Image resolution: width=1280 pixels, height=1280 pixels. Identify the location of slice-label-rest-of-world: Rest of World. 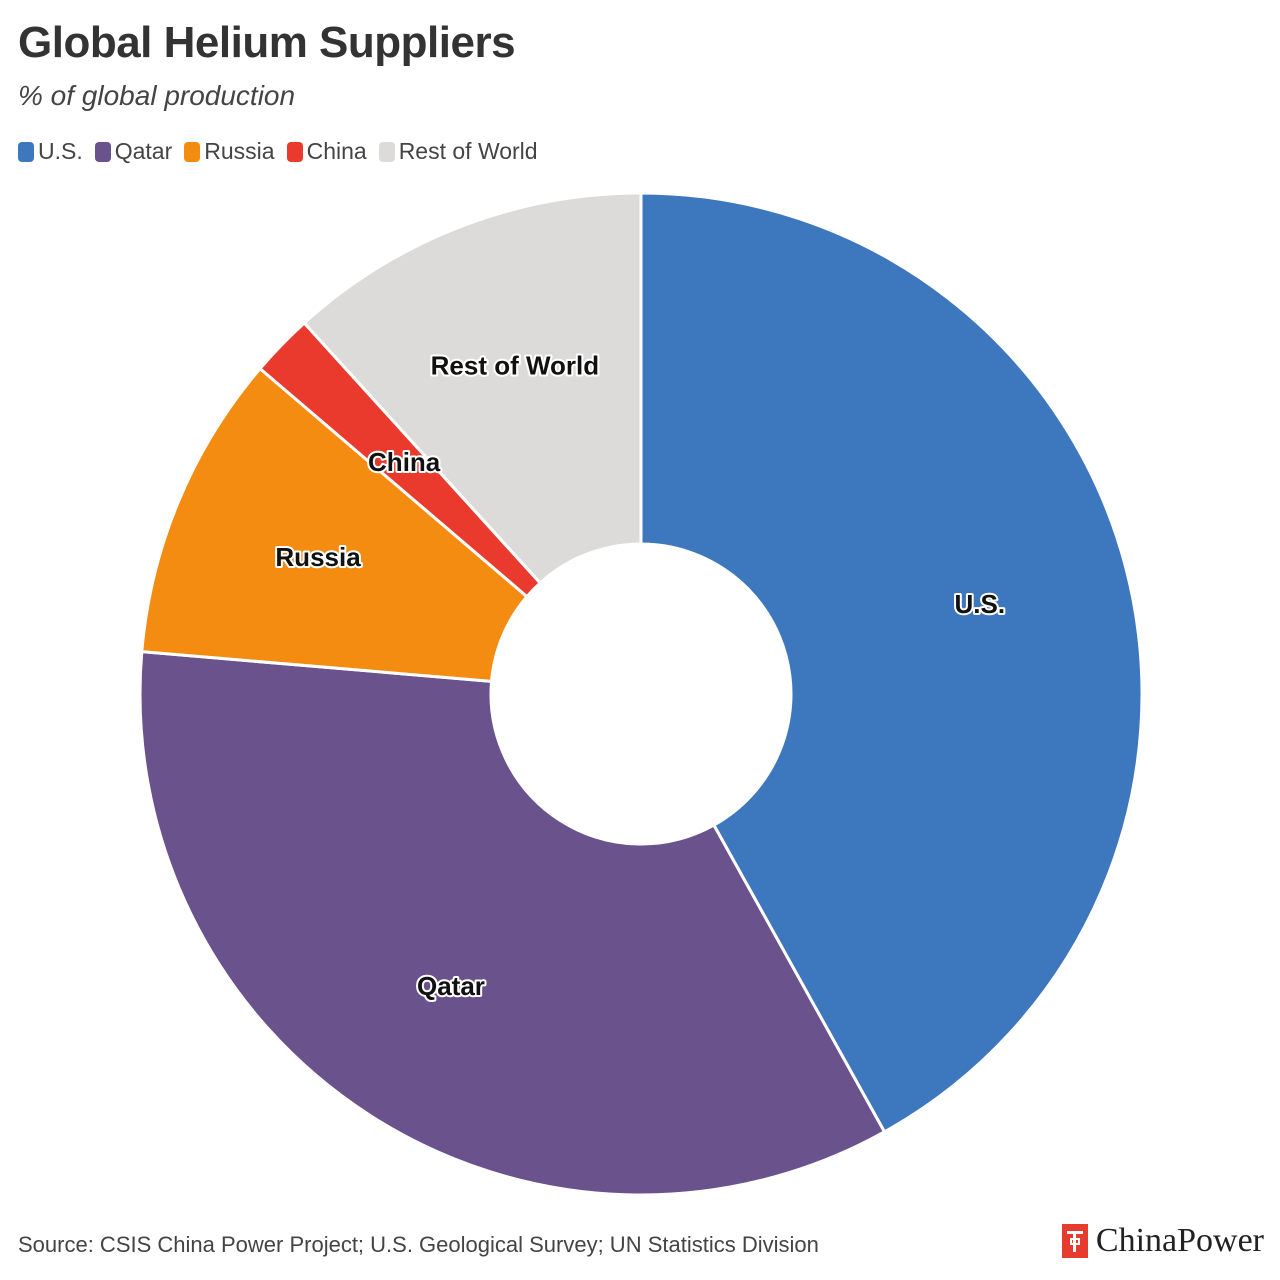
(515, 365).